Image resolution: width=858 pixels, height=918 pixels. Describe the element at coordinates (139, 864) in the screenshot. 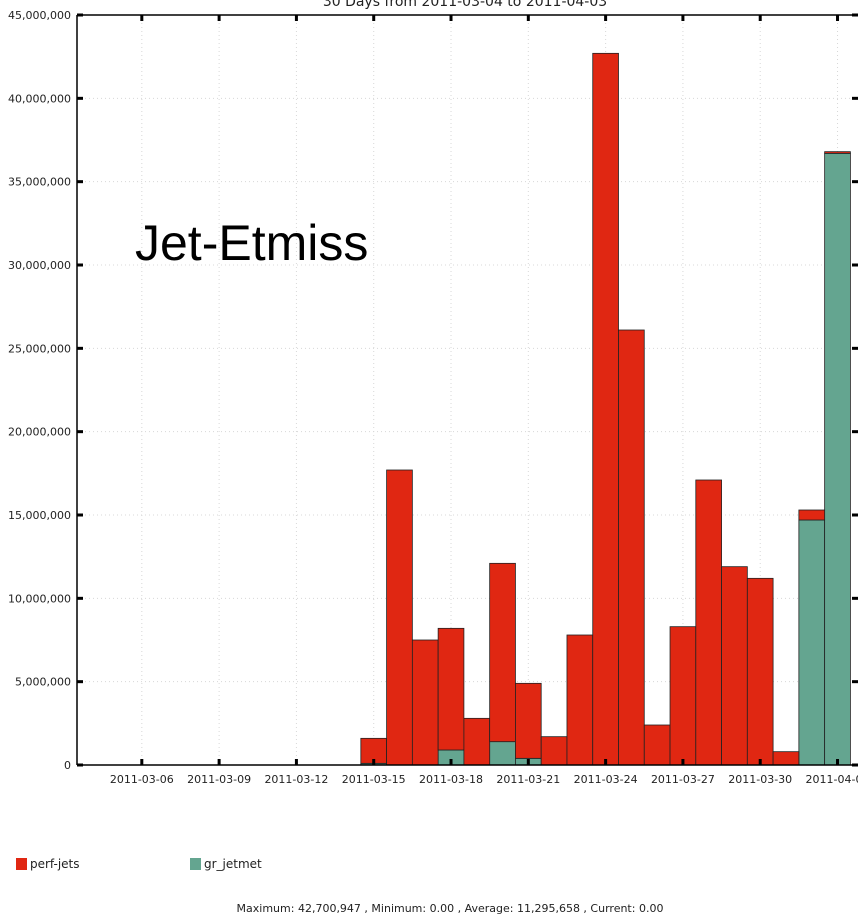

I see `legend: perf-jets gr_jetmet` at that location.